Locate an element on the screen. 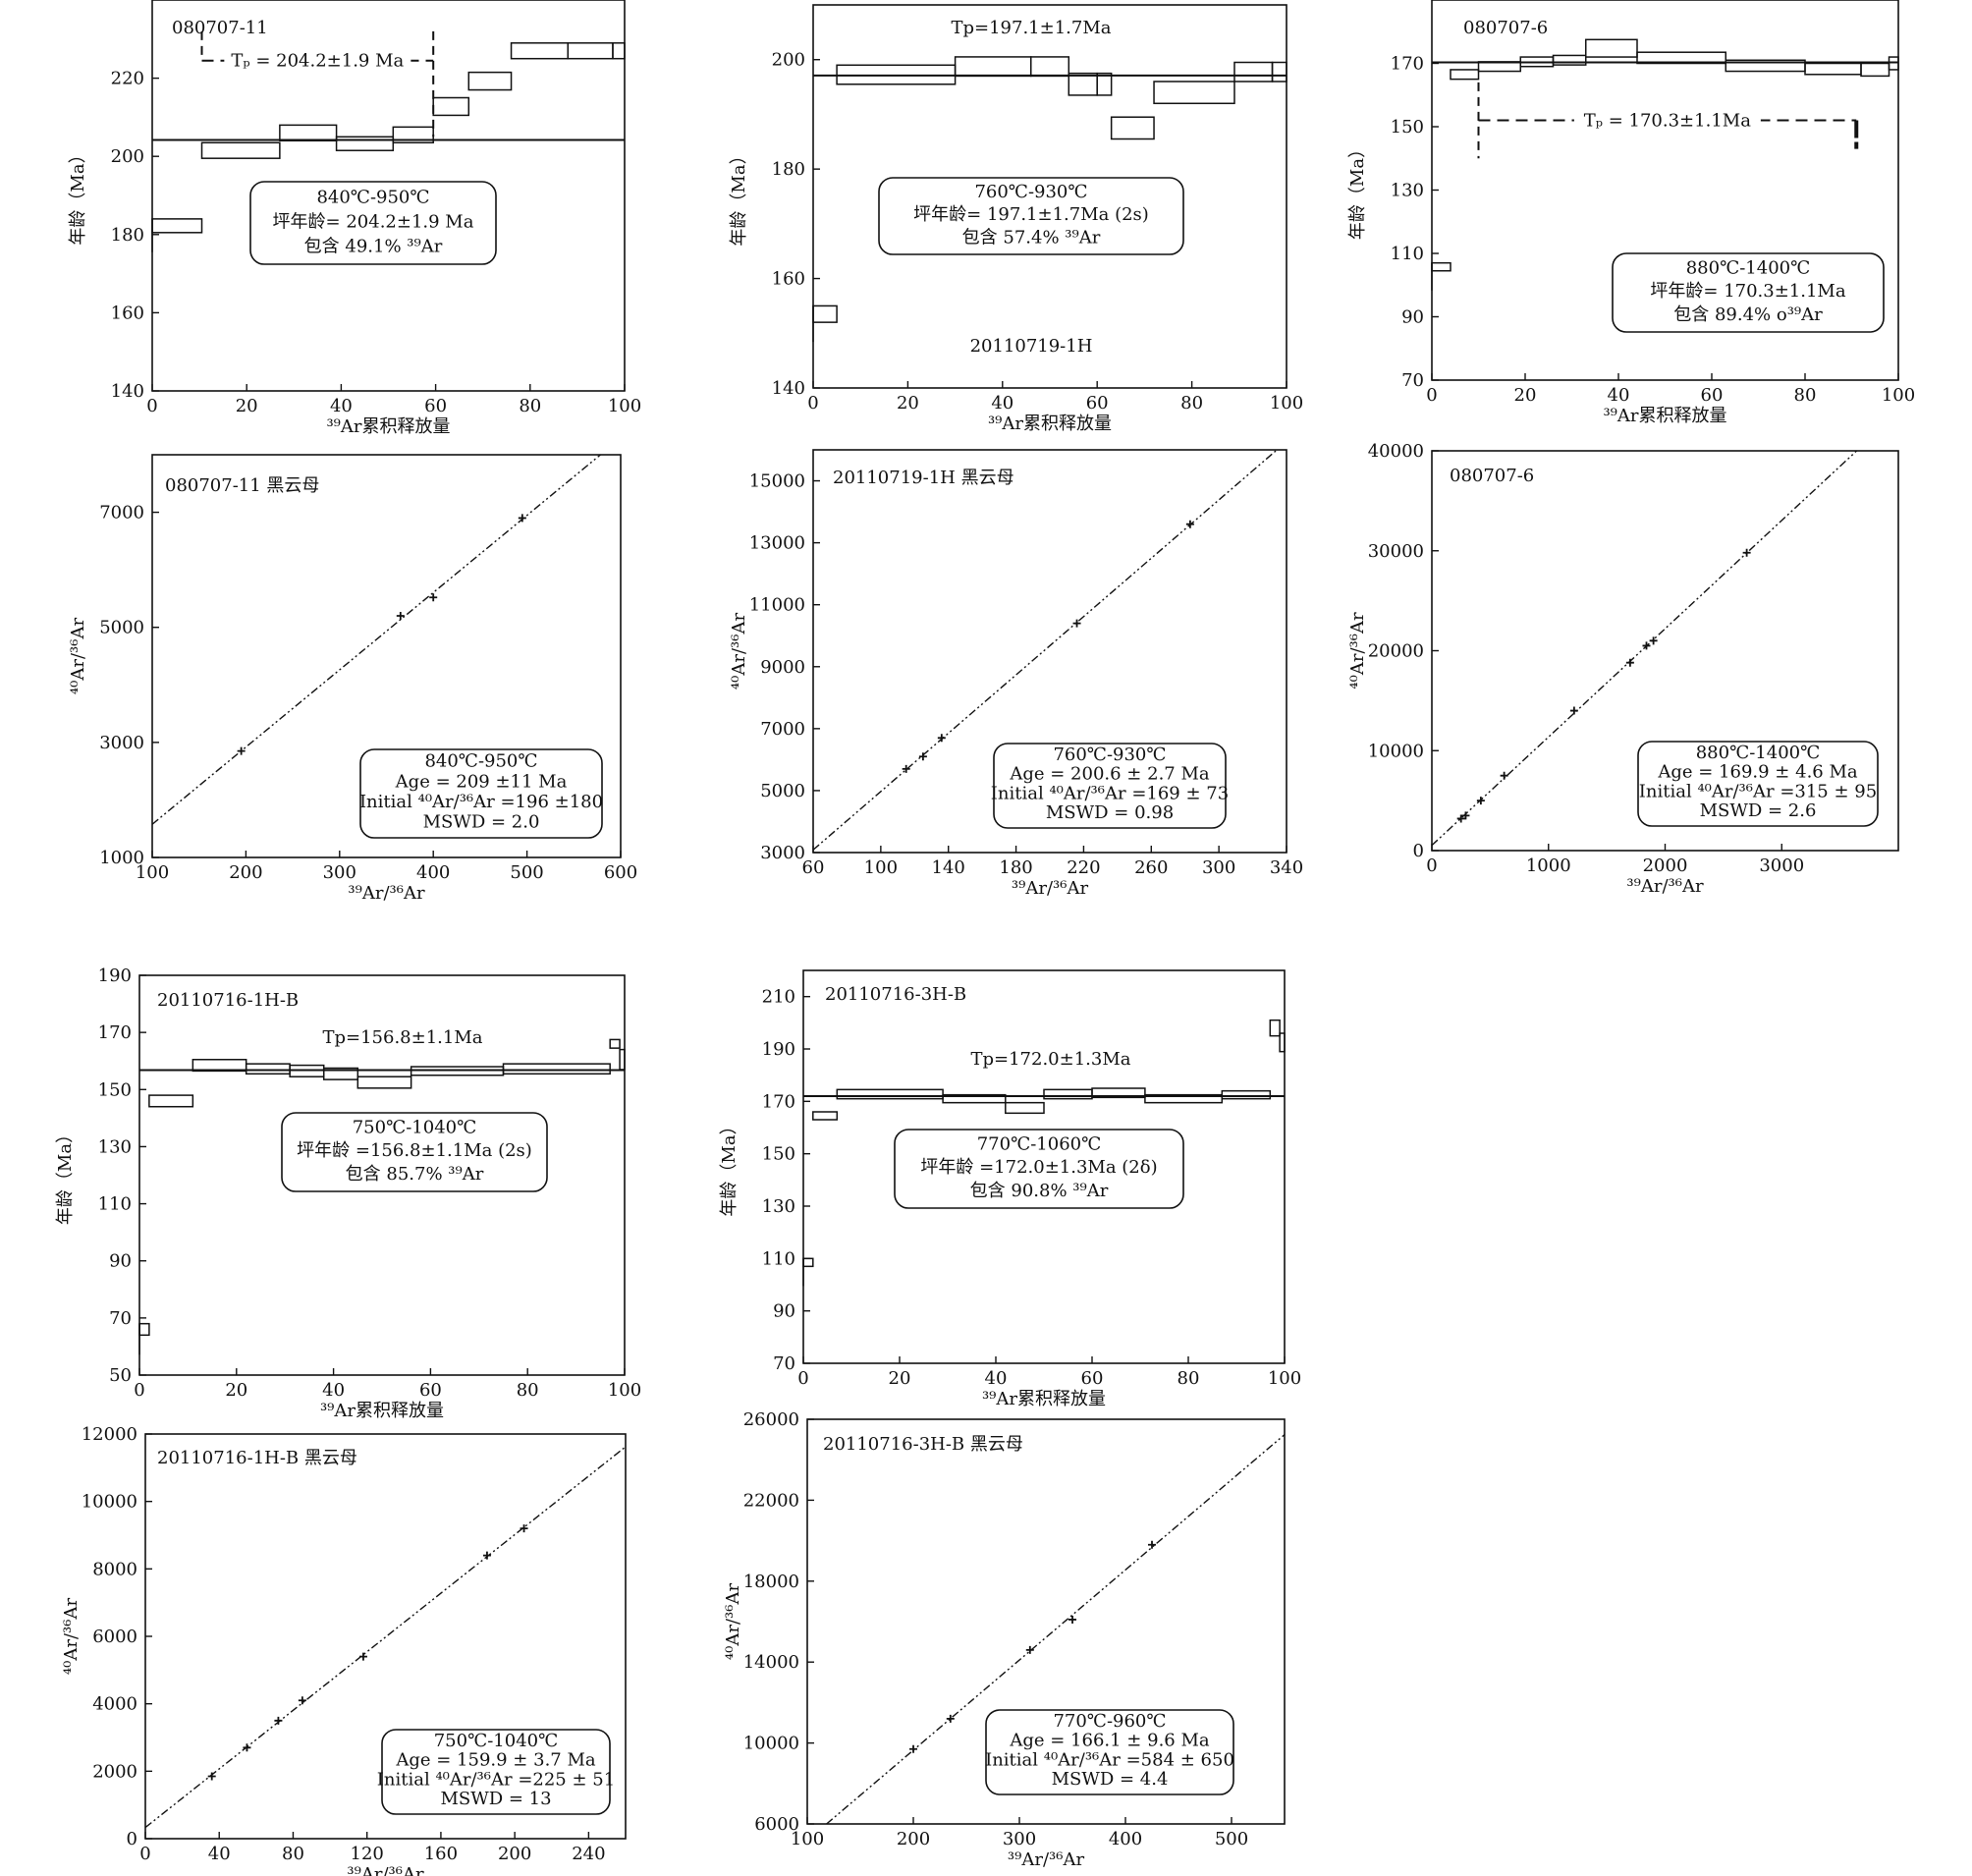 Image resolution: width=1972 pixels, height=1876 pixels. y-tick-label: 210 is located at coordinates (778, 997).